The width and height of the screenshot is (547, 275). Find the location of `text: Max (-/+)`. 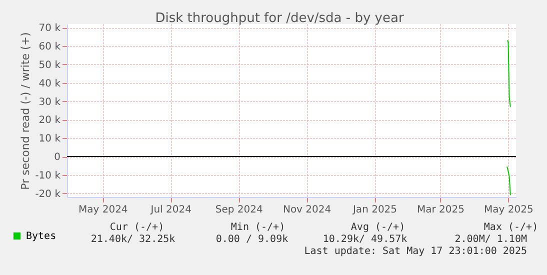

text: Max (-/+) is located at coordinates (511, 227).